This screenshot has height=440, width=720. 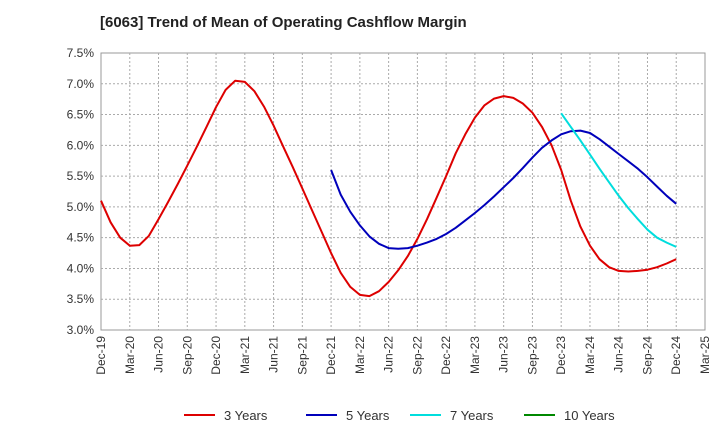 I want to click on x-tick-label: Jun-23, so click(x=504, y=354).